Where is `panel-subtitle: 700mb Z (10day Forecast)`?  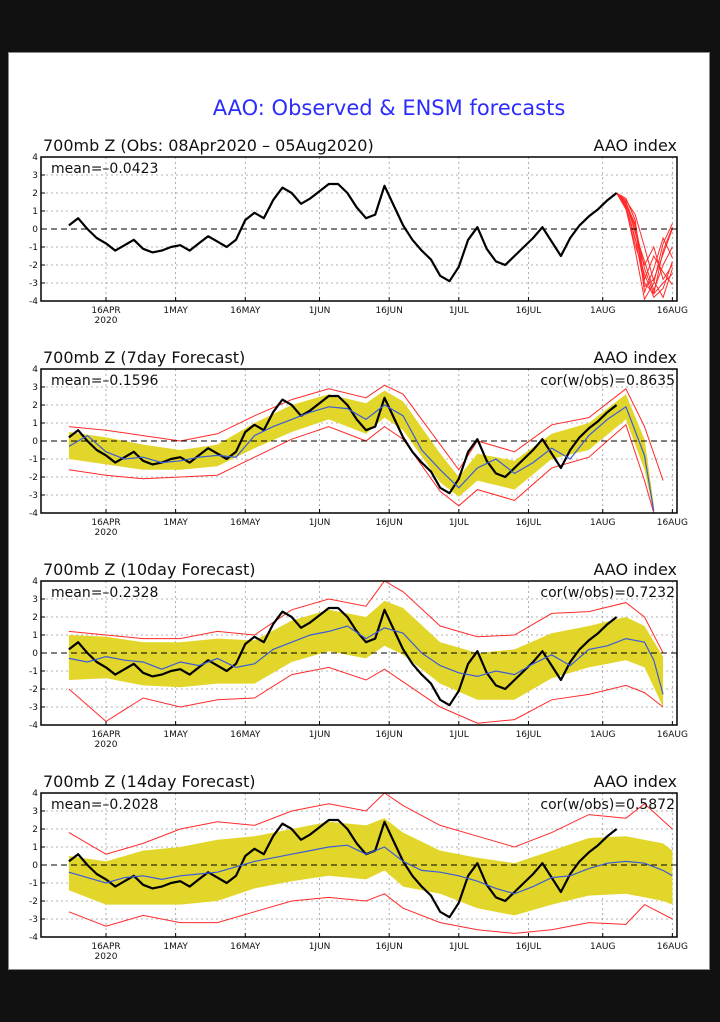
panel-subtitle: 700mb Z (10day Forecast) is located at coordinates (149, 569).